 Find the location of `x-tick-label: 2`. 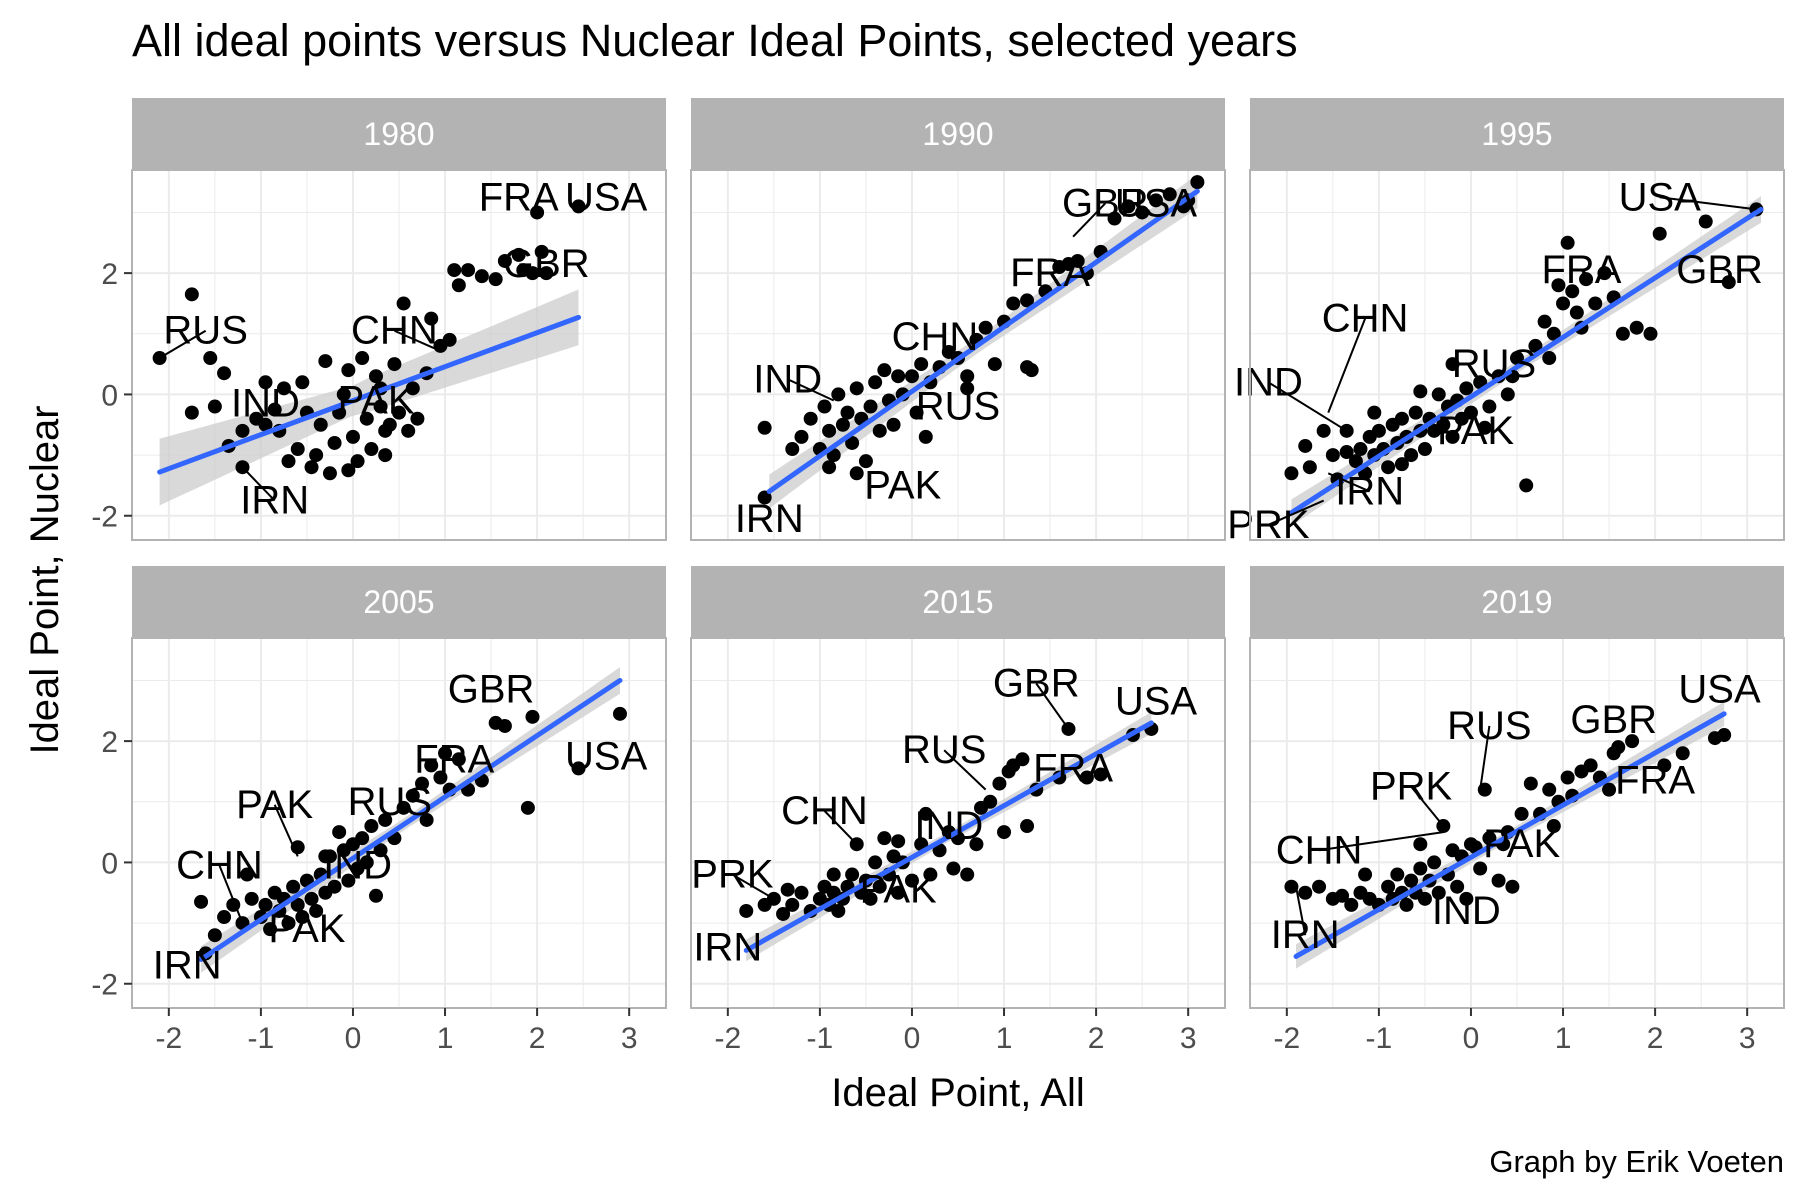

x-tick-label: 2 is located at coordinates (1655, 1038).